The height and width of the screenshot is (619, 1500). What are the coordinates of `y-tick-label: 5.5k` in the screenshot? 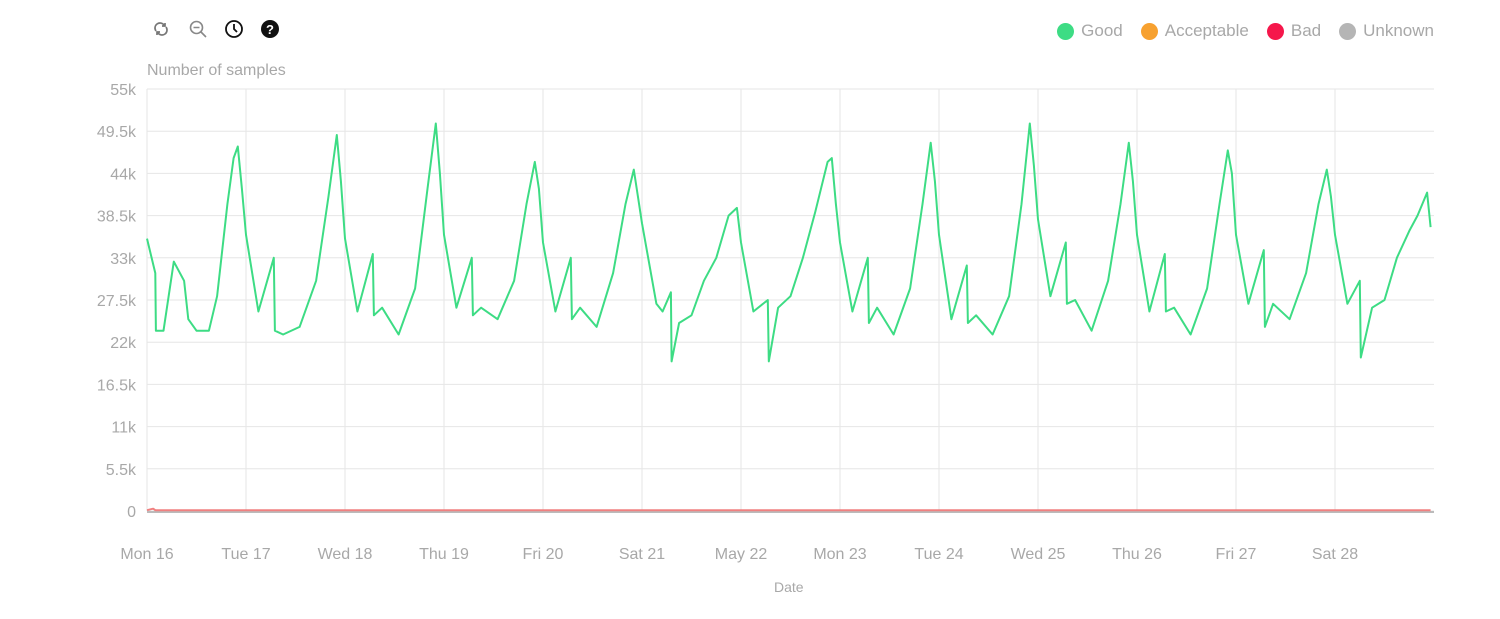 It's located at (121, 470).